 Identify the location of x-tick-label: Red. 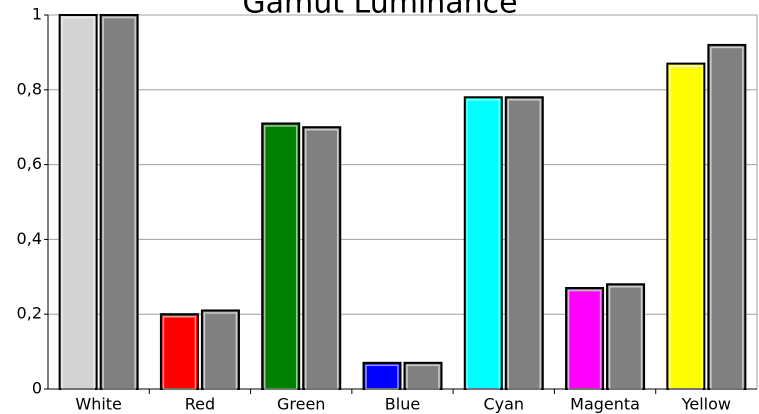
(200, 404).